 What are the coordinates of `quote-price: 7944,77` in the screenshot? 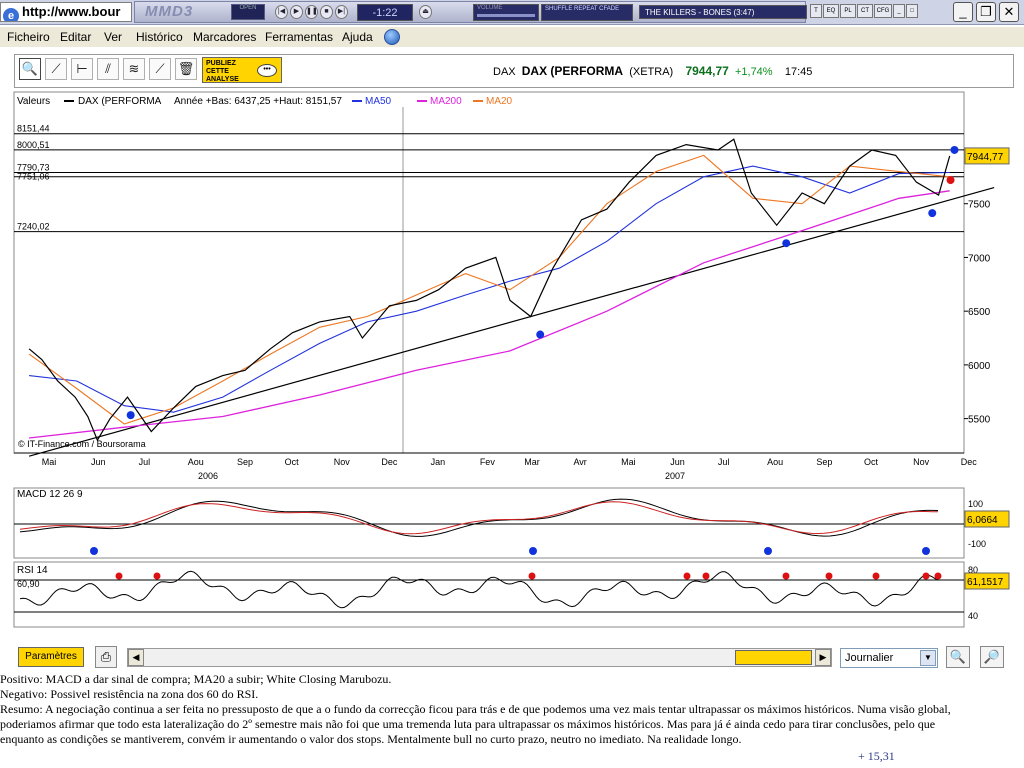 It's located at (707, 71).